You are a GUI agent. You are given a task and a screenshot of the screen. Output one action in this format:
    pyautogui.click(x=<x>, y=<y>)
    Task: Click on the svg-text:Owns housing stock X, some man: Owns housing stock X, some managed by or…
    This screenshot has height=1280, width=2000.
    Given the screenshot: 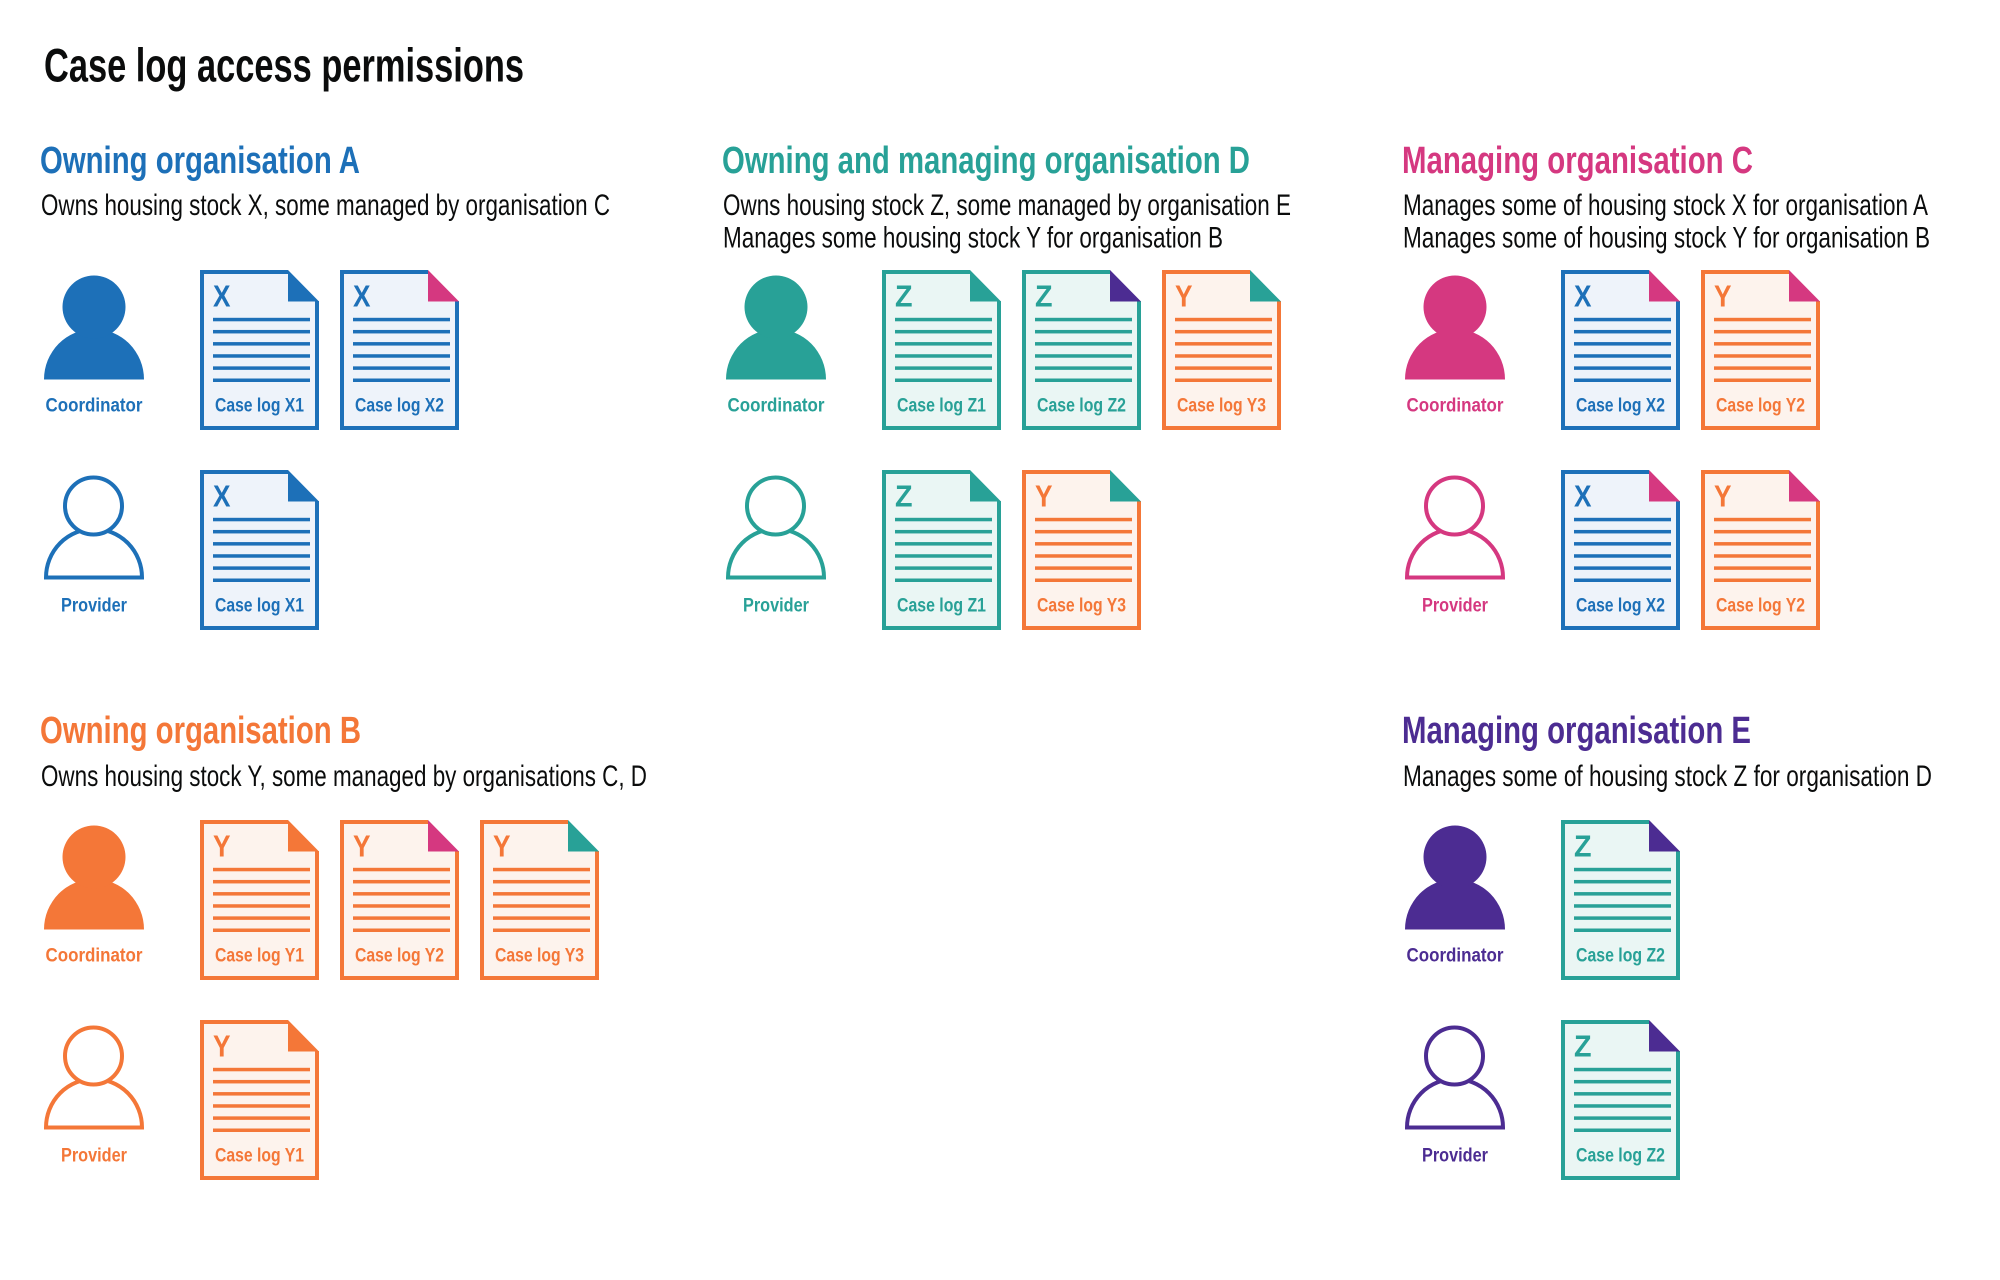 What is the action you would take?
    pyautogui.click(x=325, y=205)
    